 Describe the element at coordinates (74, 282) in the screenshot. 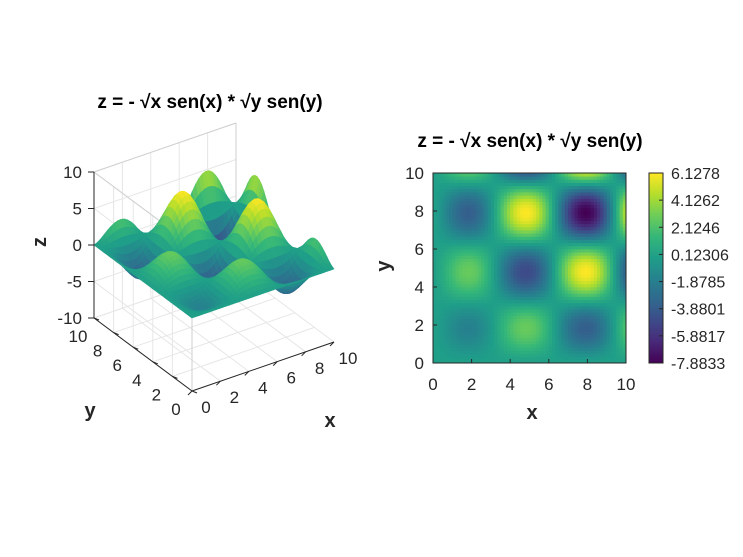

I see `z-tick-label: -5` at that location.